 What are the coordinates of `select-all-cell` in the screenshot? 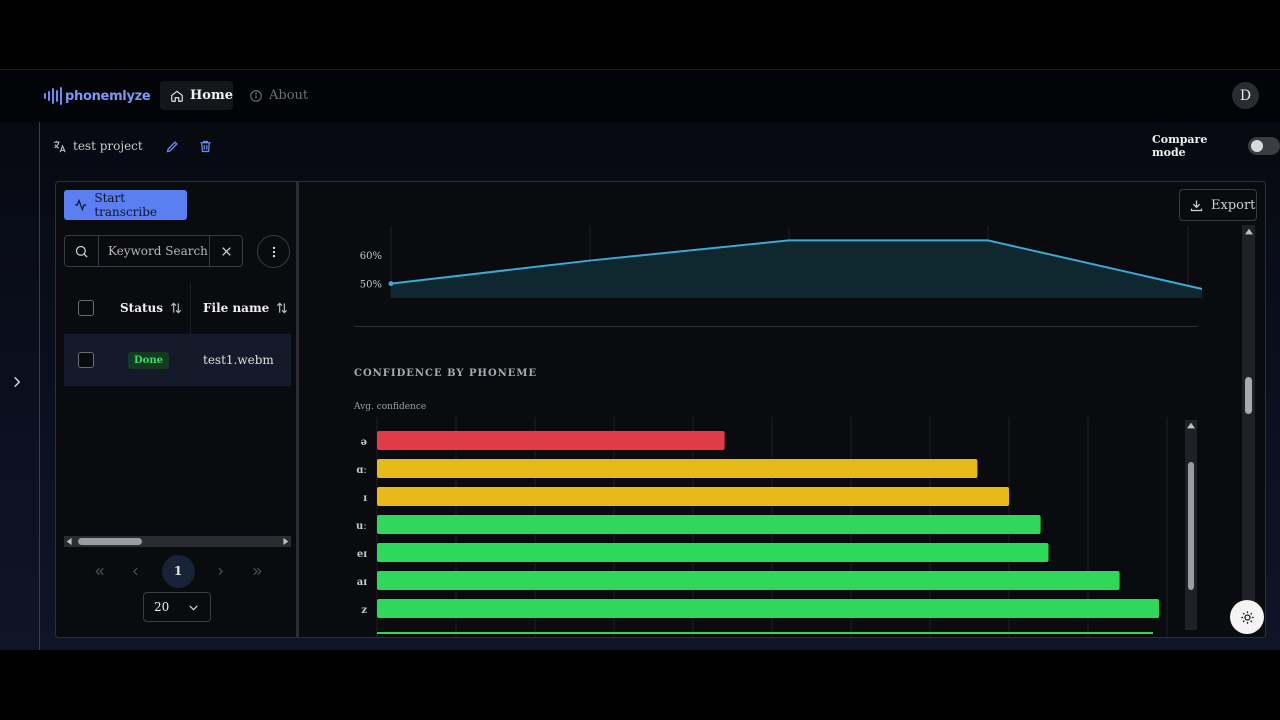 It's located at (86, 308).